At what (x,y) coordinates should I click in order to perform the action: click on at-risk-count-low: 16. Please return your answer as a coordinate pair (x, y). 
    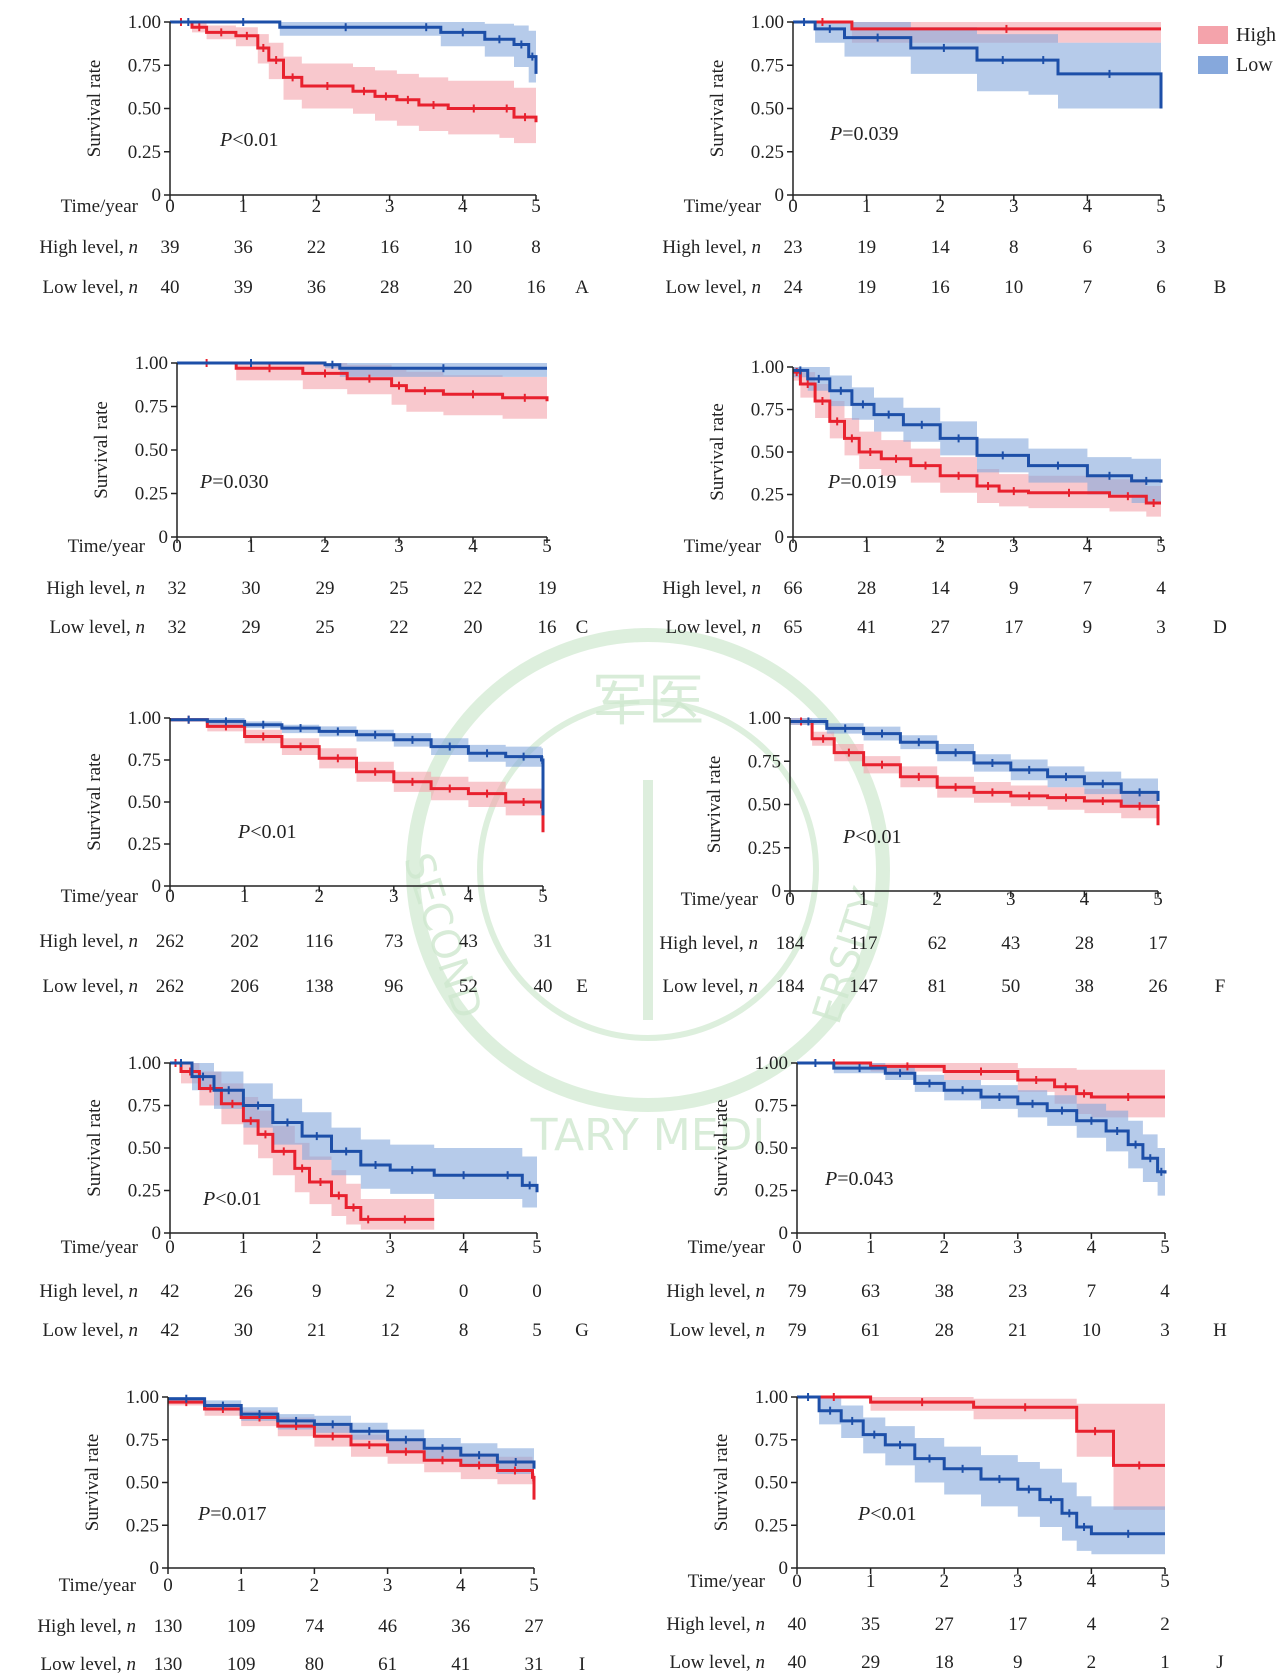
    Looking at the image, I should click on (547, 627).